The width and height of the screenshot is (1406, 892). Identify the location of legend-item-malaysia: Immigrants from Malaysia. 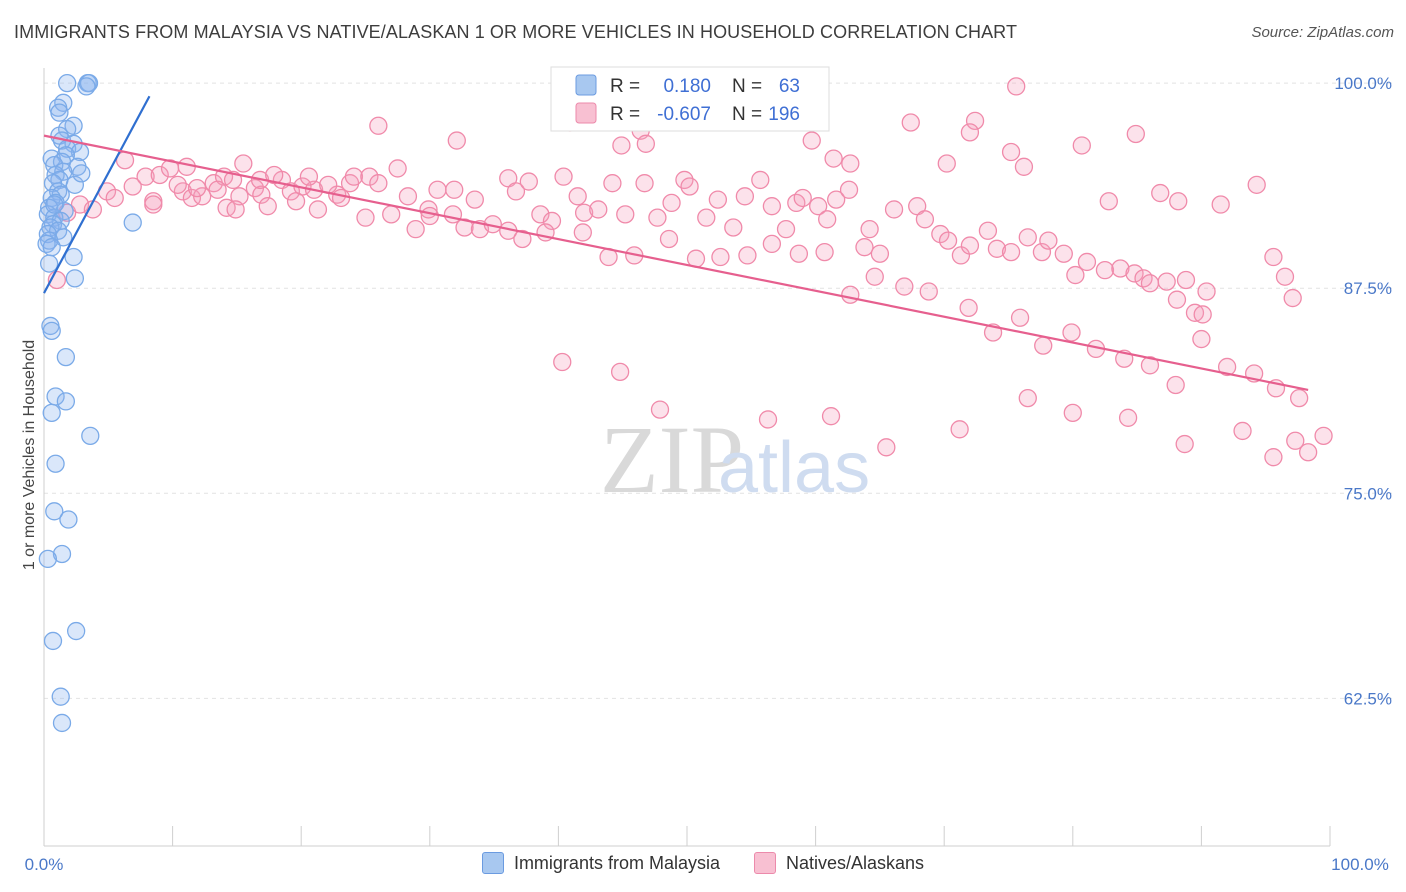
(600, 863).